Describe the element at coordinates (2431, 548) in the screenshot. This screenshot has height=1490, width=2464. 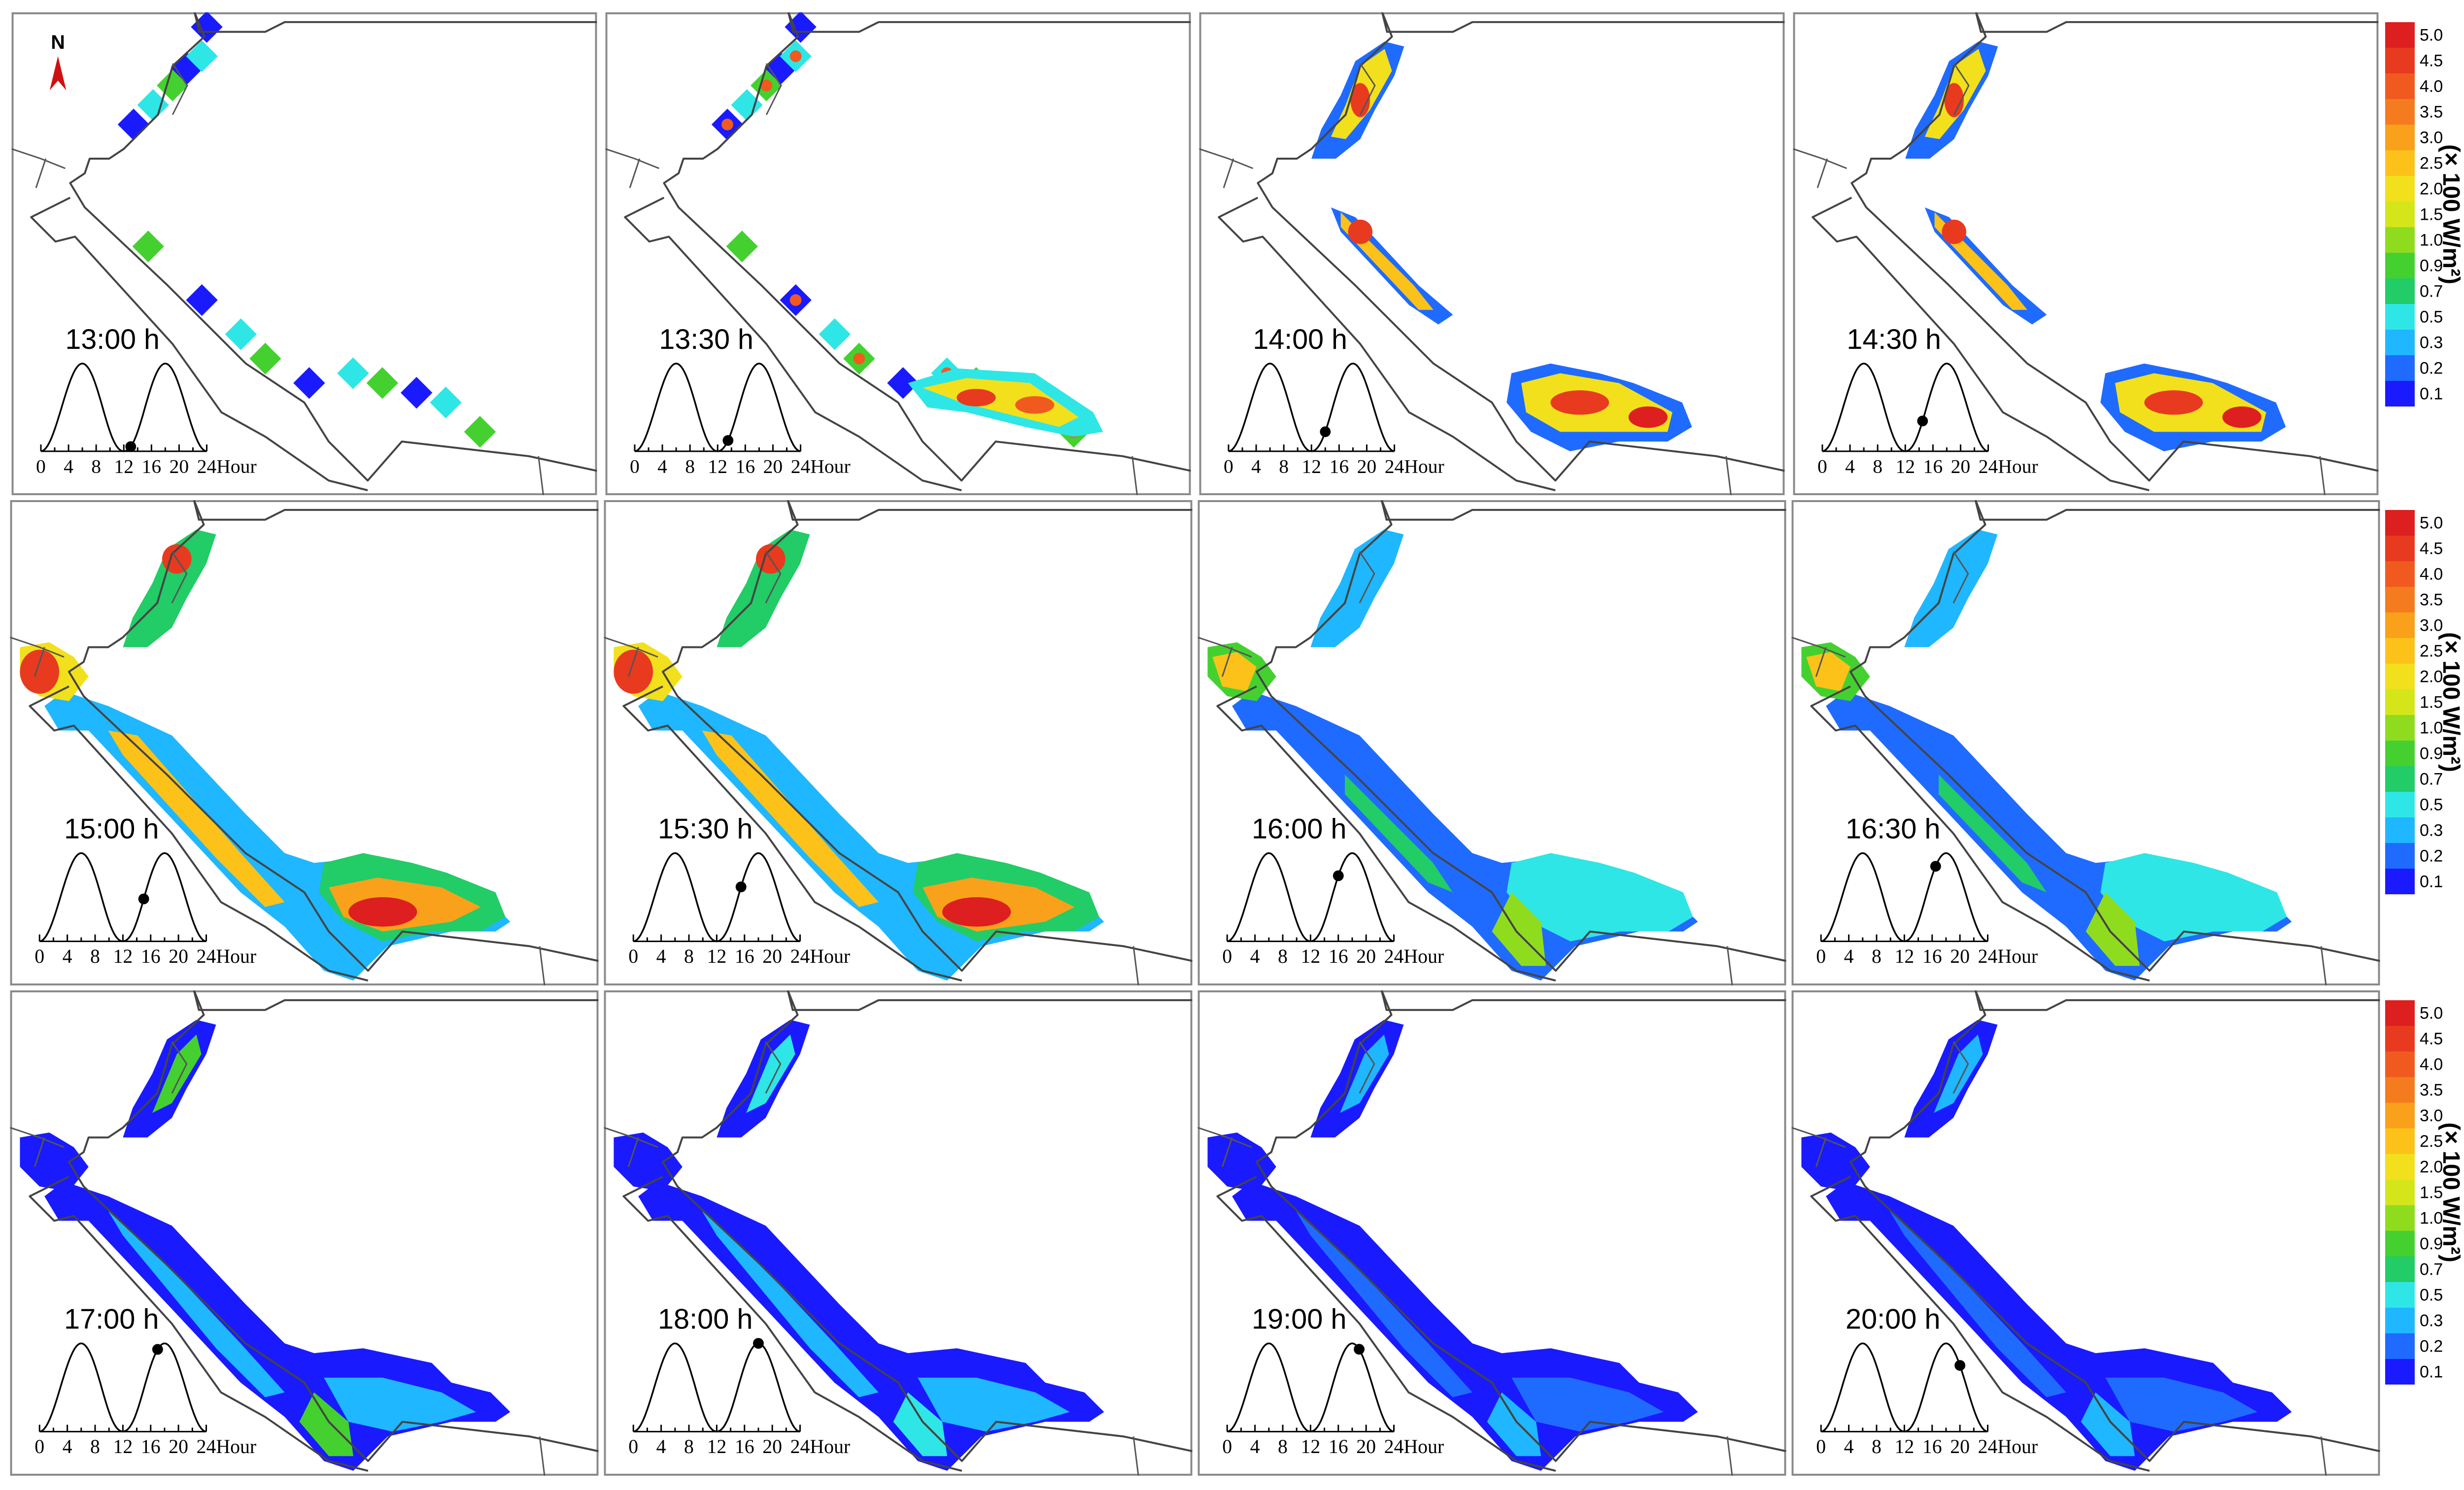
I see `colorbar-label: 4.5` at that location.